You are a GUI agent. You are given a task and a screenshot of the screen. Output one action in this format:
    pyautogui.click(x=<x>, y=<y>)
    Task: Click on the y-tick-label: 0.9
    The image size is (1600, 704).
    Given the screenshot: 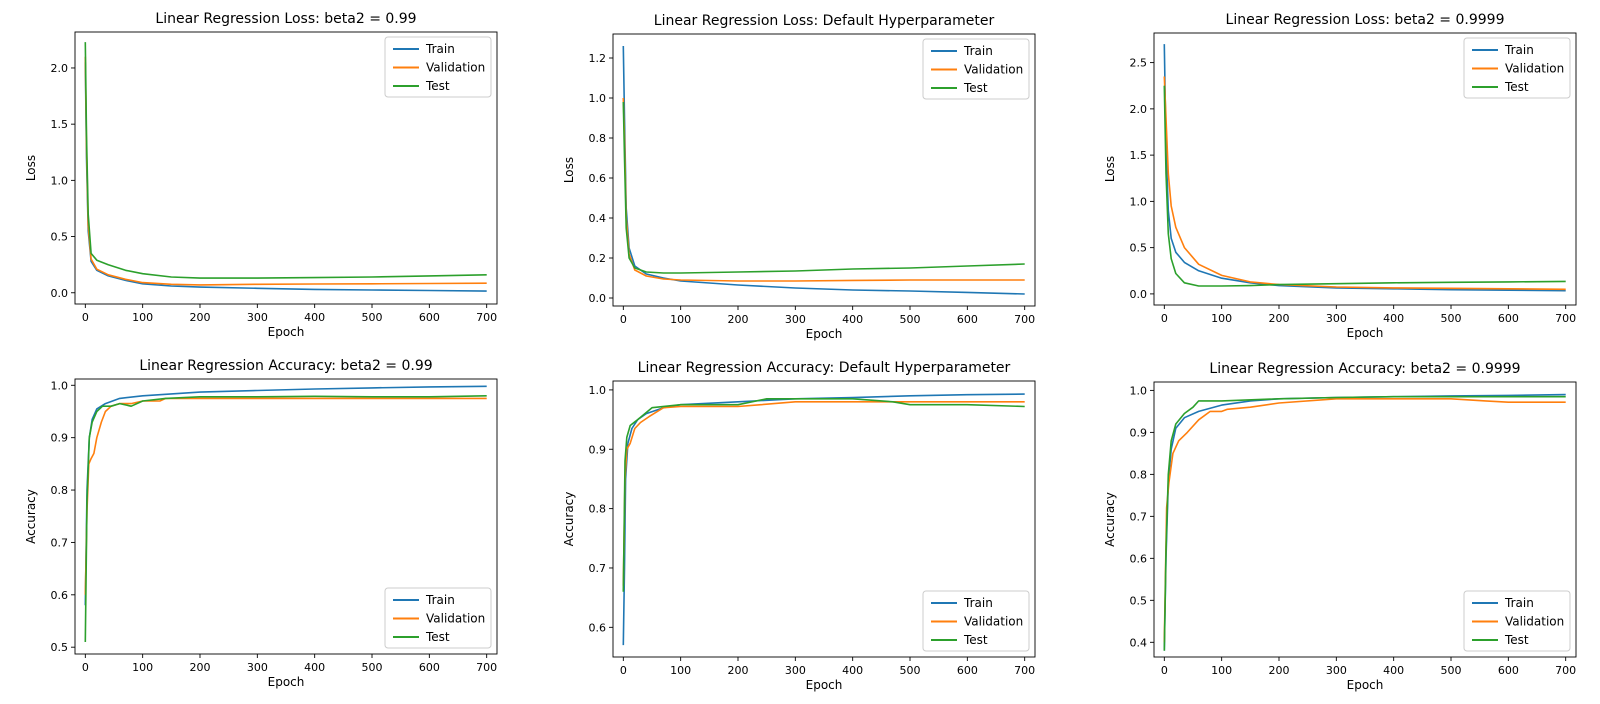 What is the action you would take?
    pyautogui.click(x=1139, y=432)
    